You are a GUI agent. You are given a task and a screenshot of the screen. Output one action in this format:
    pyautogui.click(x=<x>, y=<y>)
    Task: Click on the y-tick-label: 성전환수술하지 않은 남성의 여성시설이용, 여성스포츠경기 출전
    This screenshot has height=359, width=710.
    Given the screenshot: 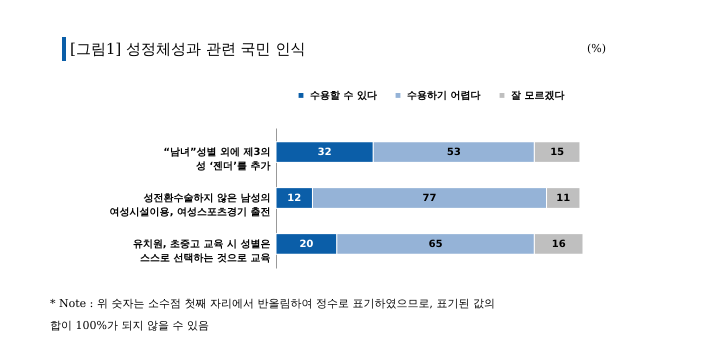 What is the action you would take?
    pyautogui.click(x=190, y=205)
    